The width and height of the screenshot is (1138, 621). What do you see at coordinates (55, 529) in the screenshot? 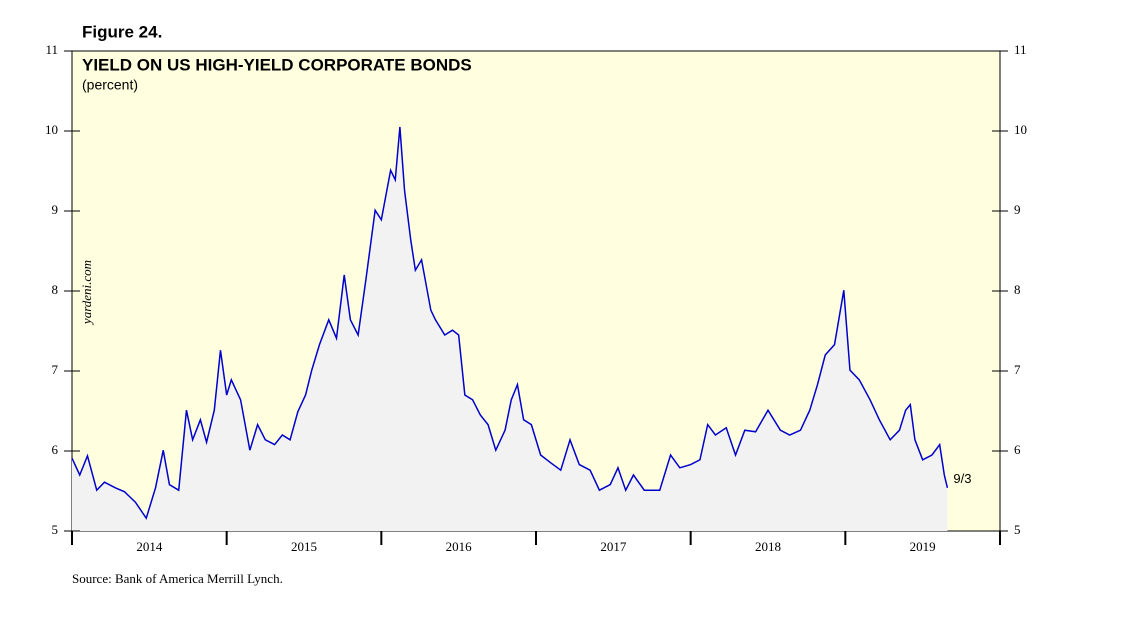
I see `y-tick-label: 5` at bounding box center [55, 529].